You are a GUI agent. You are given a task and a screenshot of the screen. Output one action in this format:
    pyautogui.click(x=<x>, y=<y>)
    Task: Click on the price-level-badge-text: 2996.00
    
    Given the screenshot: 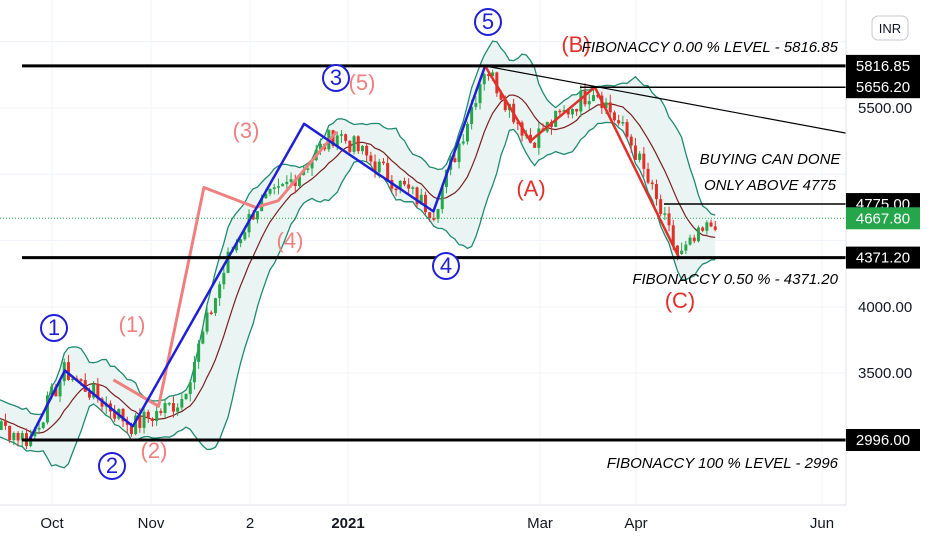 What is the action you would take?
    pyautogui.click(x=883, y=440)
    